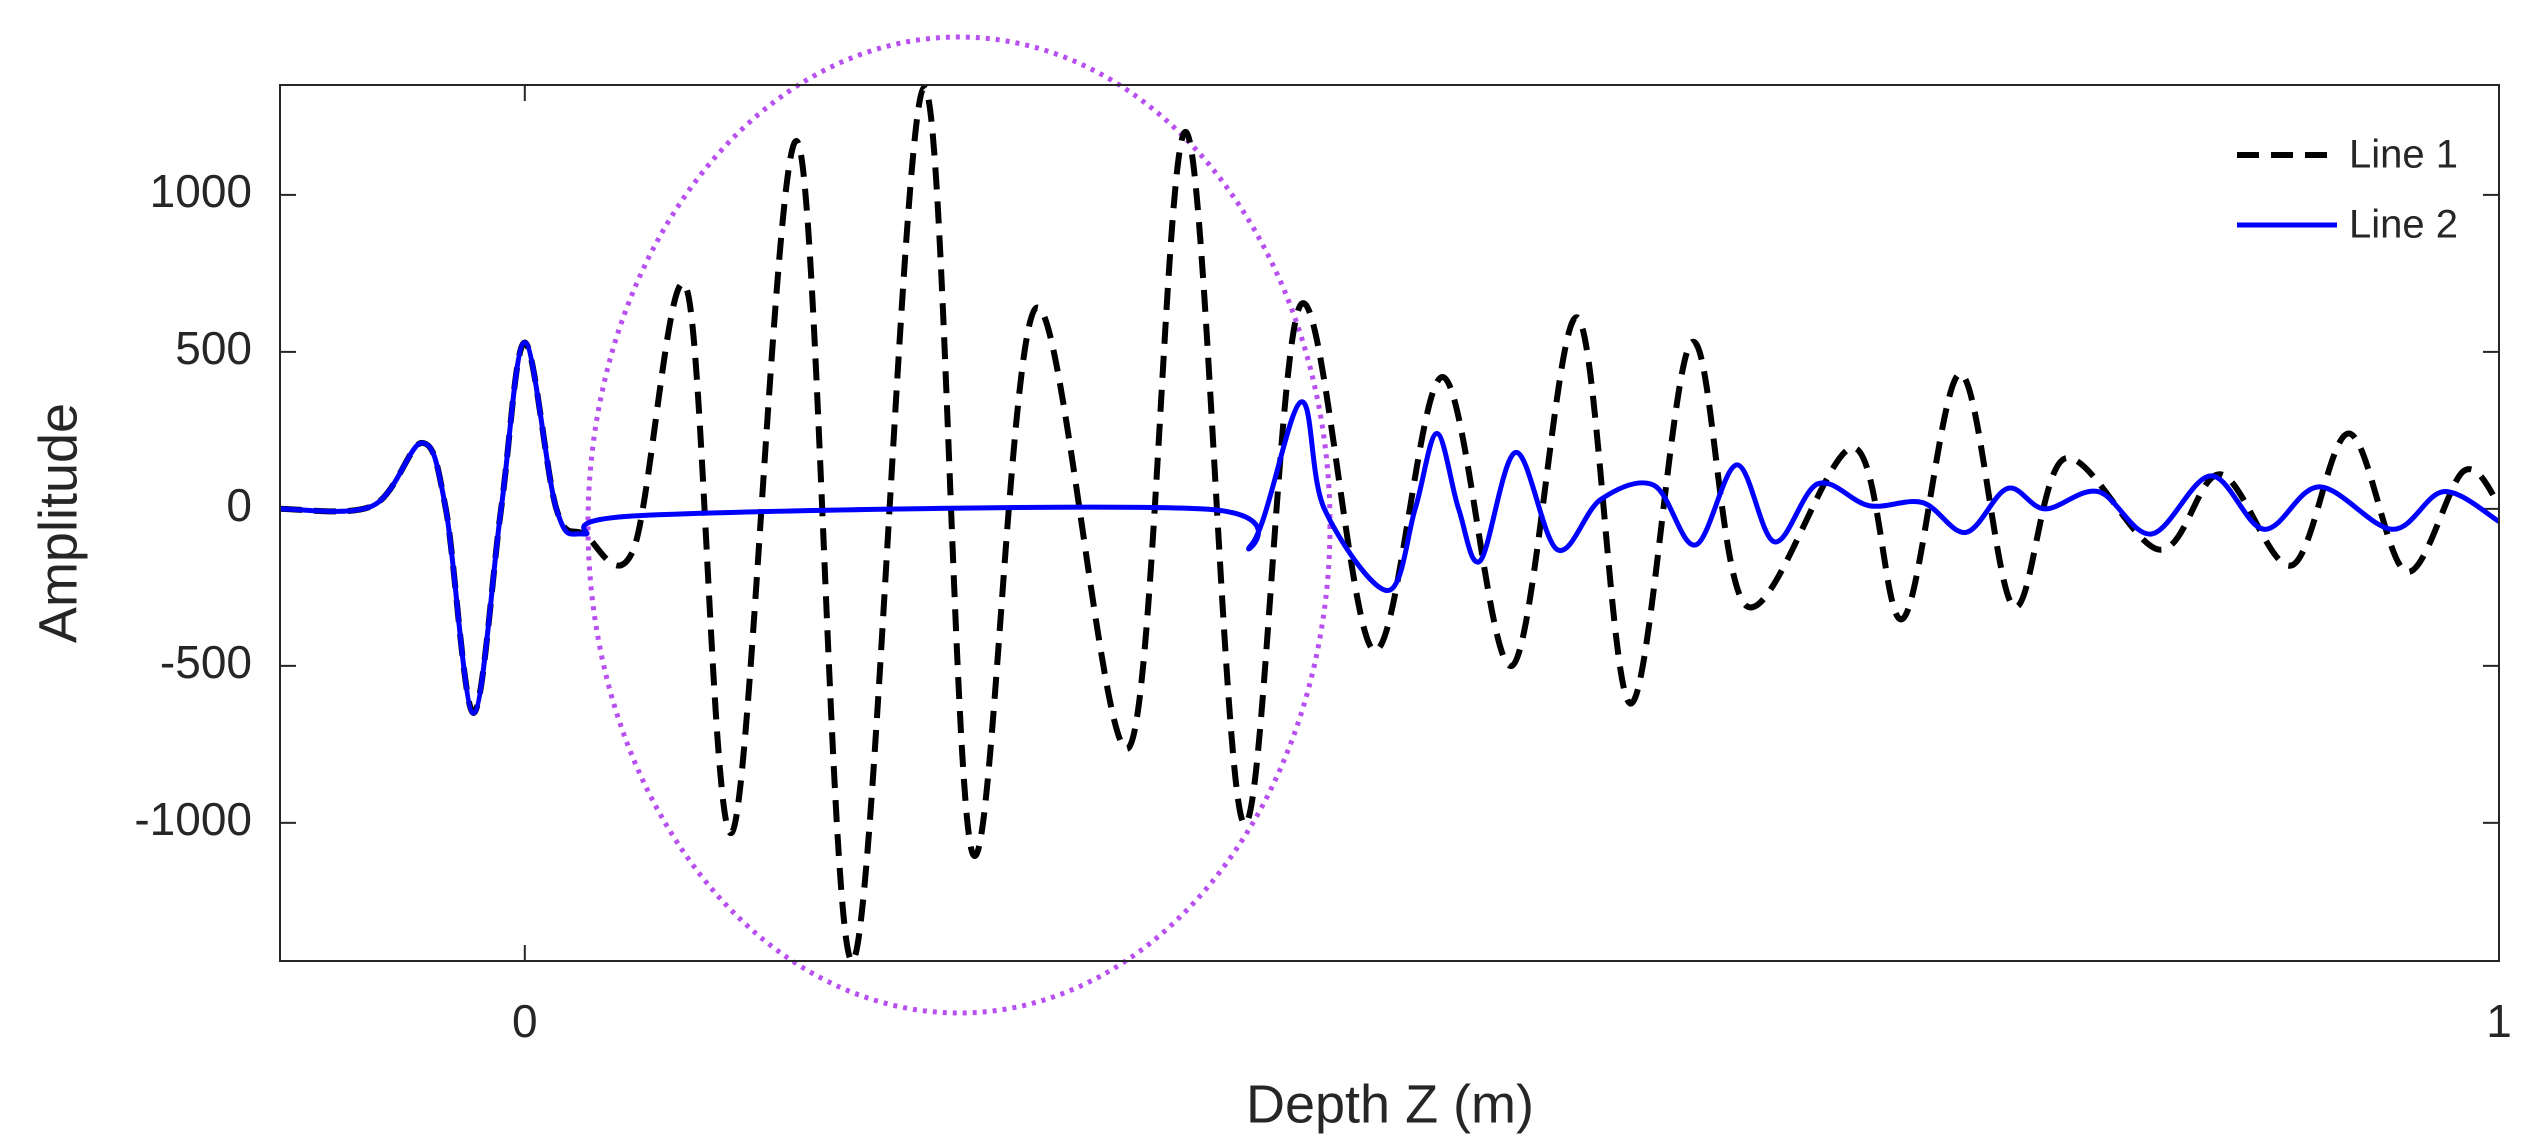 The height and width of the screenshot is (1145, 2523). Describe the element at coordinates (193, 819) in the screenshot. I see `y-tick-label: -1000` at that location.